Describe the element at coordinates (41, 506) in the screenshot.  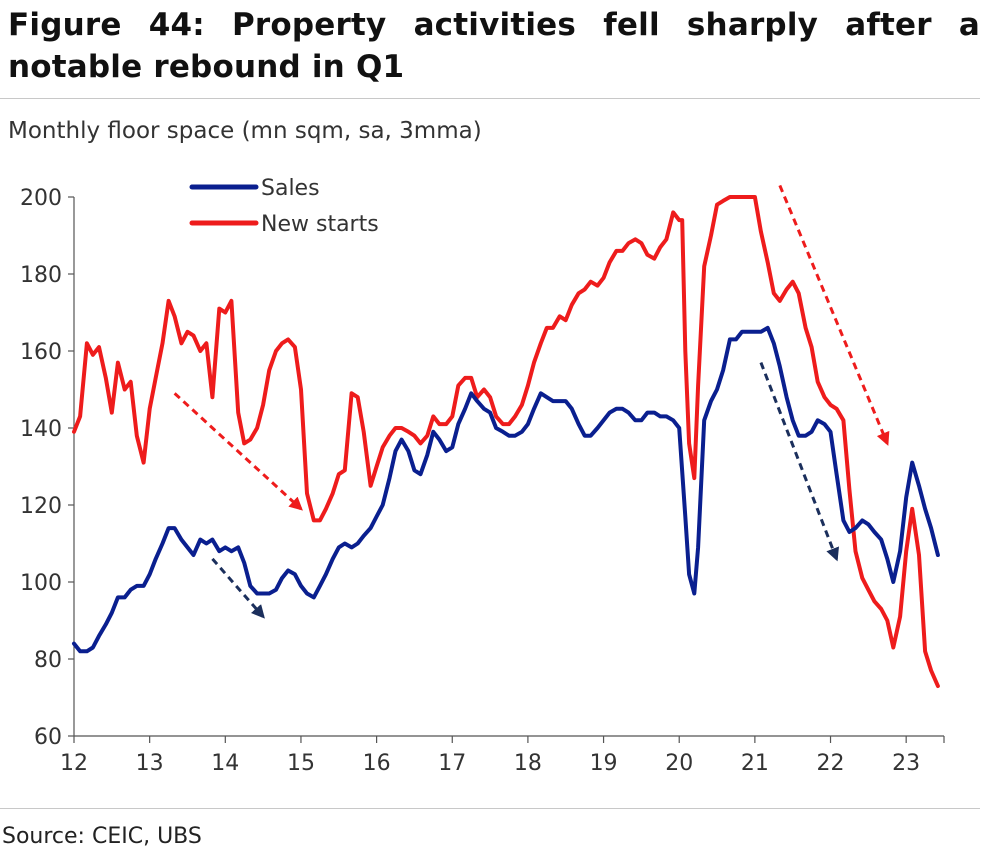
I see `y-tick-label: 120` at that location.